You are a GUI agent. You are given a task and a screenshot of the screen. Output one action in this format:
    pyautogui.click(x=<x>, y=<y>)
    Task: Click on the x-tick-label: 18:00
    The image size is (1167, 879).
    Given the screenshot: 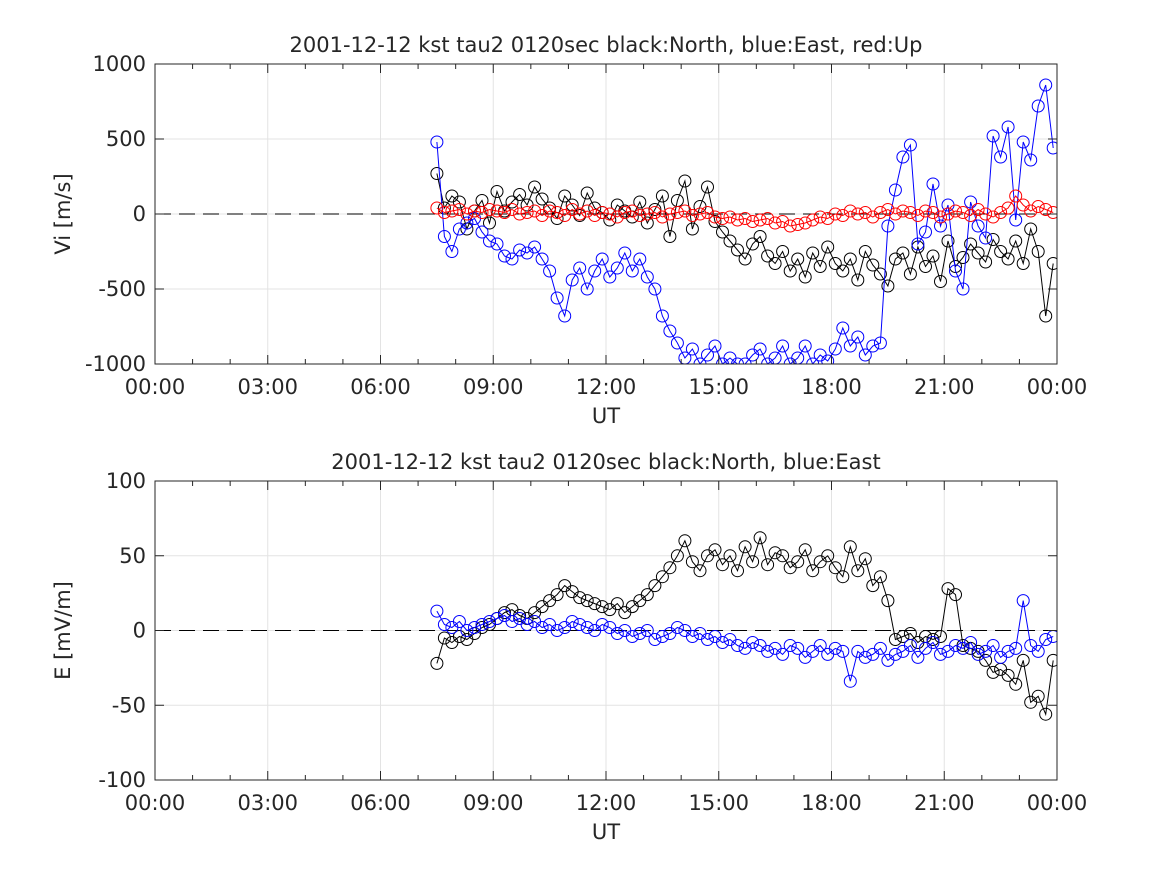 What is the action you would take?
    pyautogui.click(x=831, y=387)
    